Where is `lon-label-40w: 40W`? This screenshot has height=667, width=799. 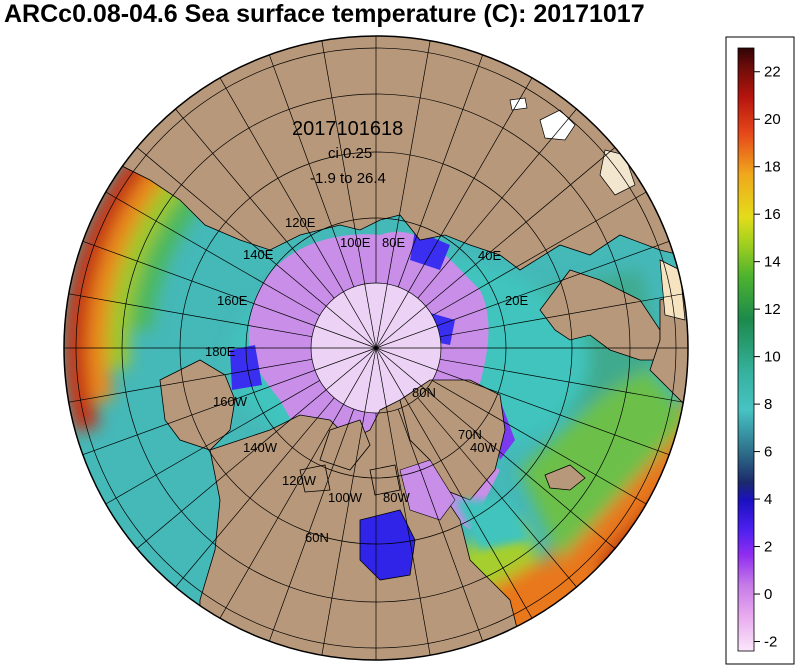 lon-label-40w: 40W is located at coordinates (483, 447).